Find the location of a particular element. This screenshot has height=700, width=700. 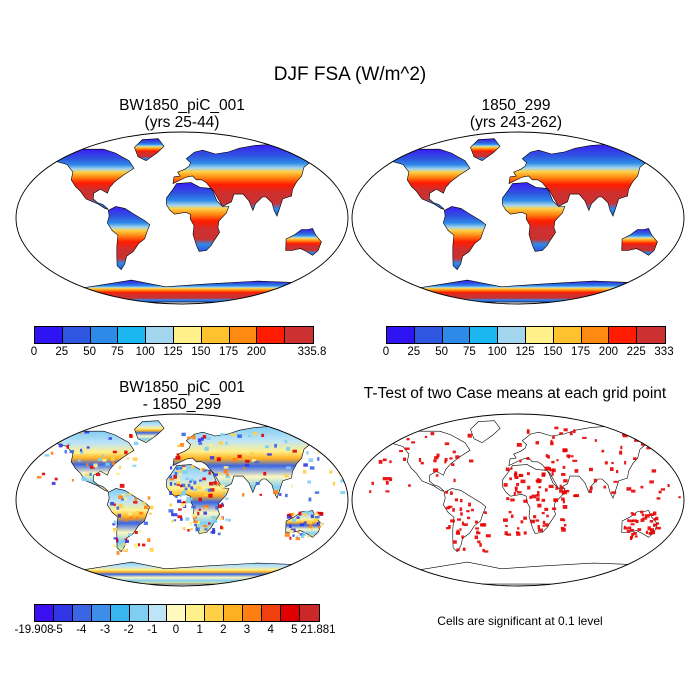

colorbar-tick-label: 335.8 is located at coordinates (312, 352).